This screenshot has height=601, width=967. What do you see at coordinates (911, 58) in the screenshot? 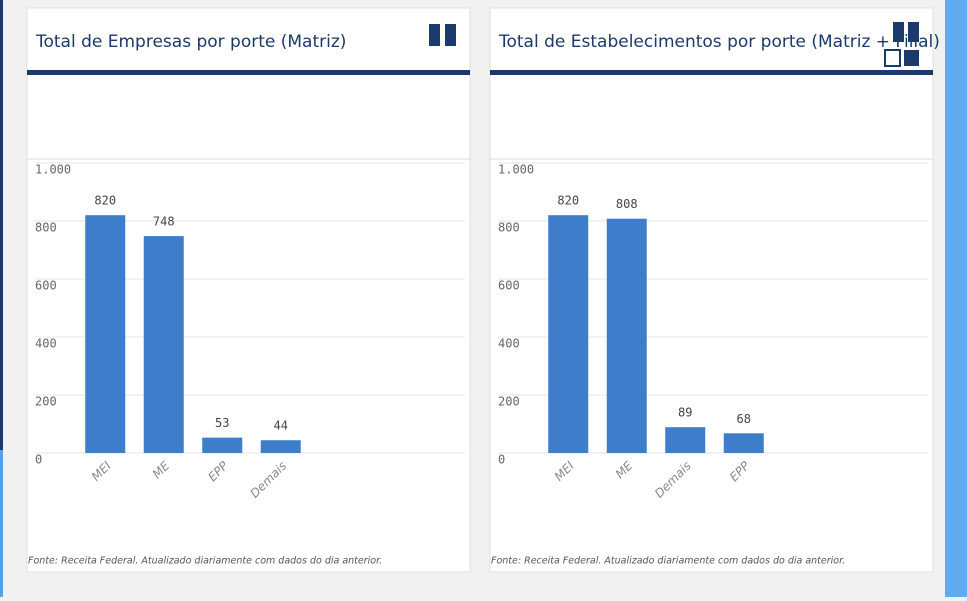
I see `table-icon` at bounding box center [911, 58].